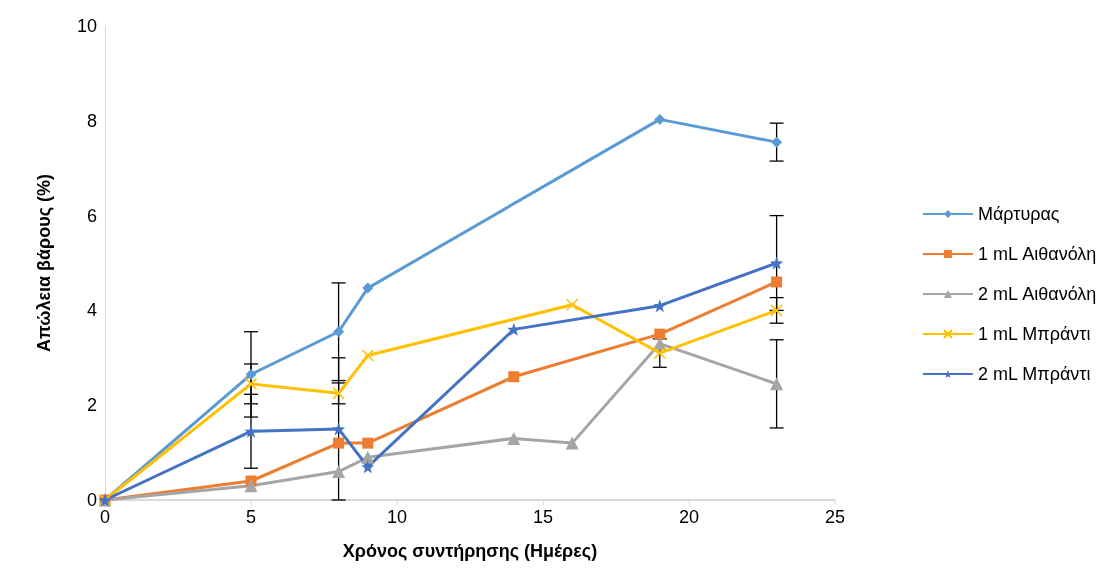  Describe the element at coordinates (1037, 254) in the screenshot. I see `legend-label: 1 mL Αιθανόλη` at that location.